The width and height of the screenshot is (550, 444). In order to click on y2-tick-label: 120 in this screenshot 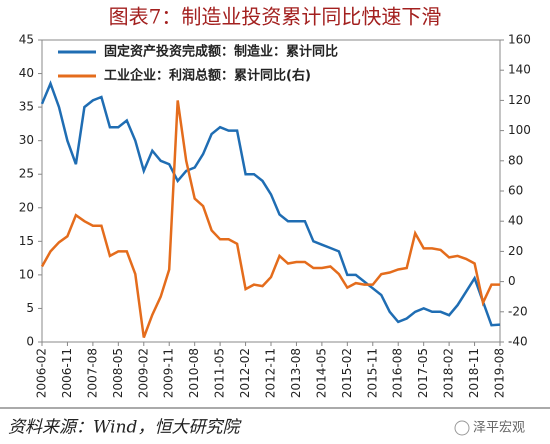, I will do `click(519, 100)`.